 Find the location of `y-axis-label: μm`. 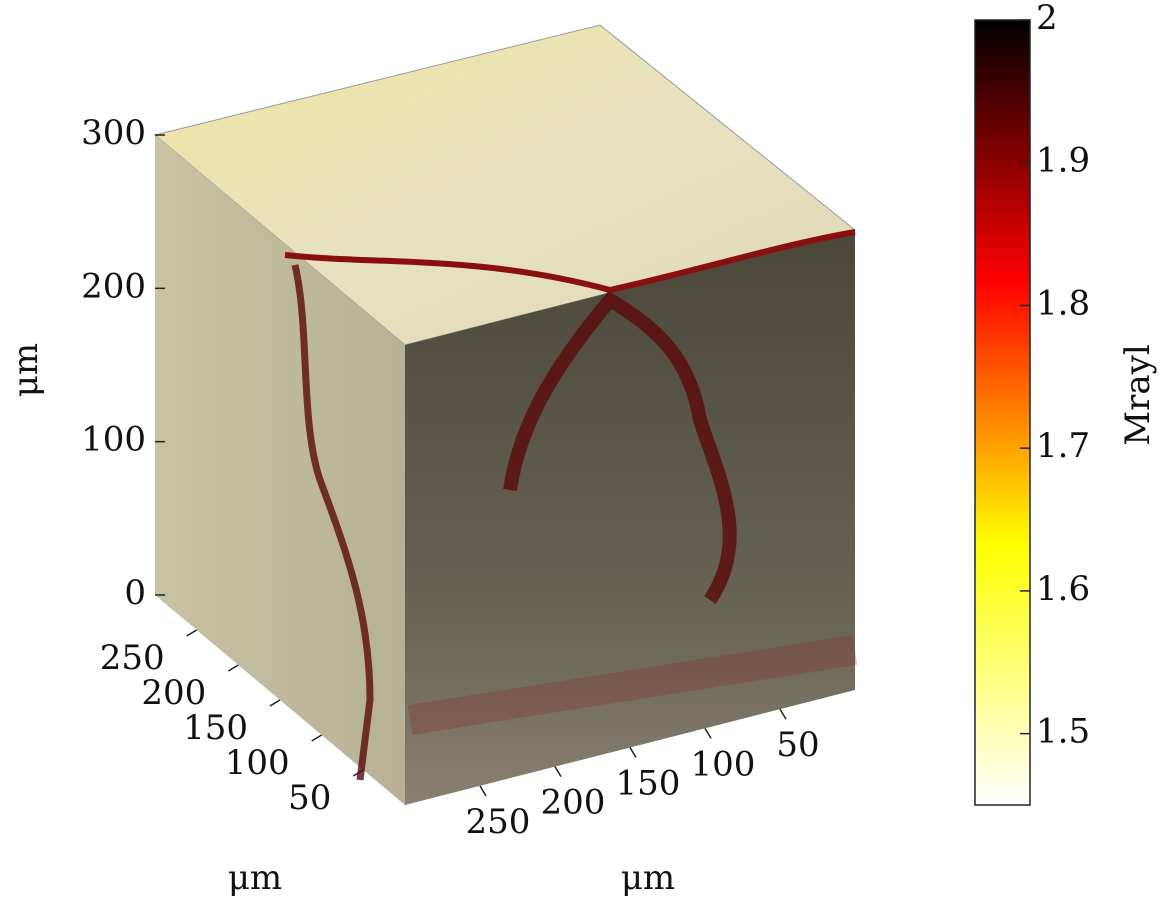

y-axis-label: μm is located at coordinates (255, 878).